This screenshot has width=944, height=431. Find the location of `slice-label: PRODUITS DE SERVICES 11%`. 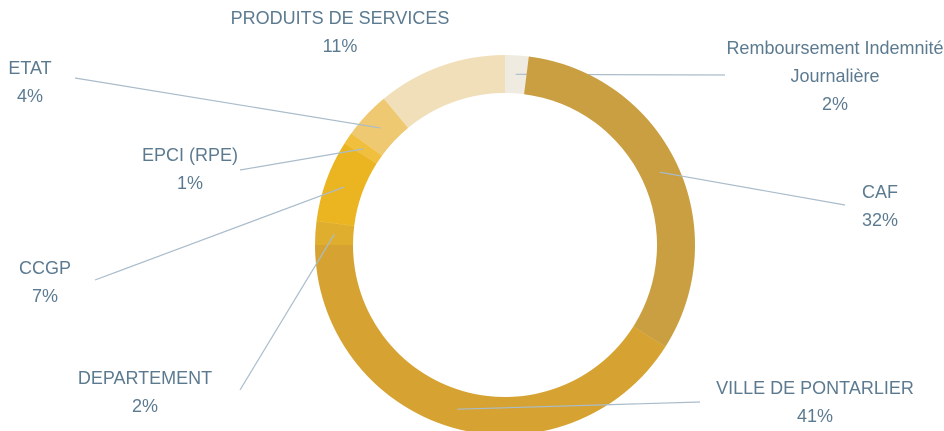

slice-label: PRODUITS DE SERVICES 11% is located at coordinates (340, 32).